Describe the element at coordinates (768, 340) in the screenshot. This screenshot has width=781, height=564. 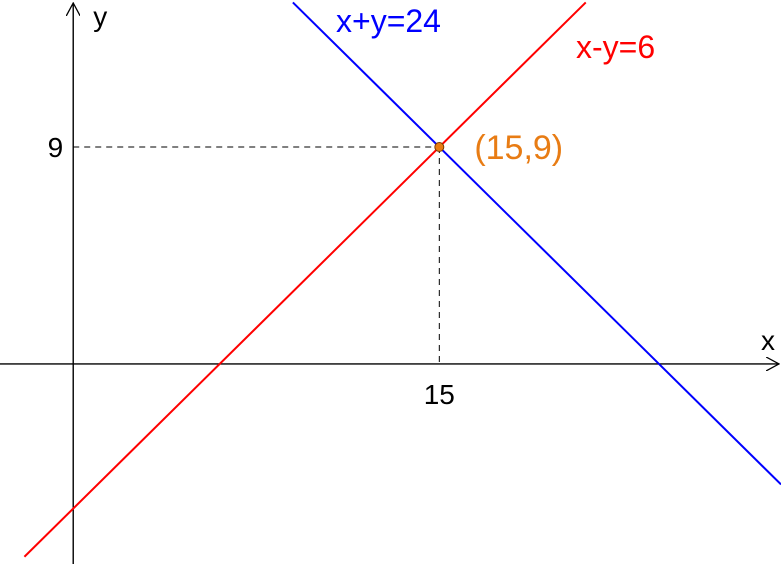
I see `x-axis-label: x` at that location.